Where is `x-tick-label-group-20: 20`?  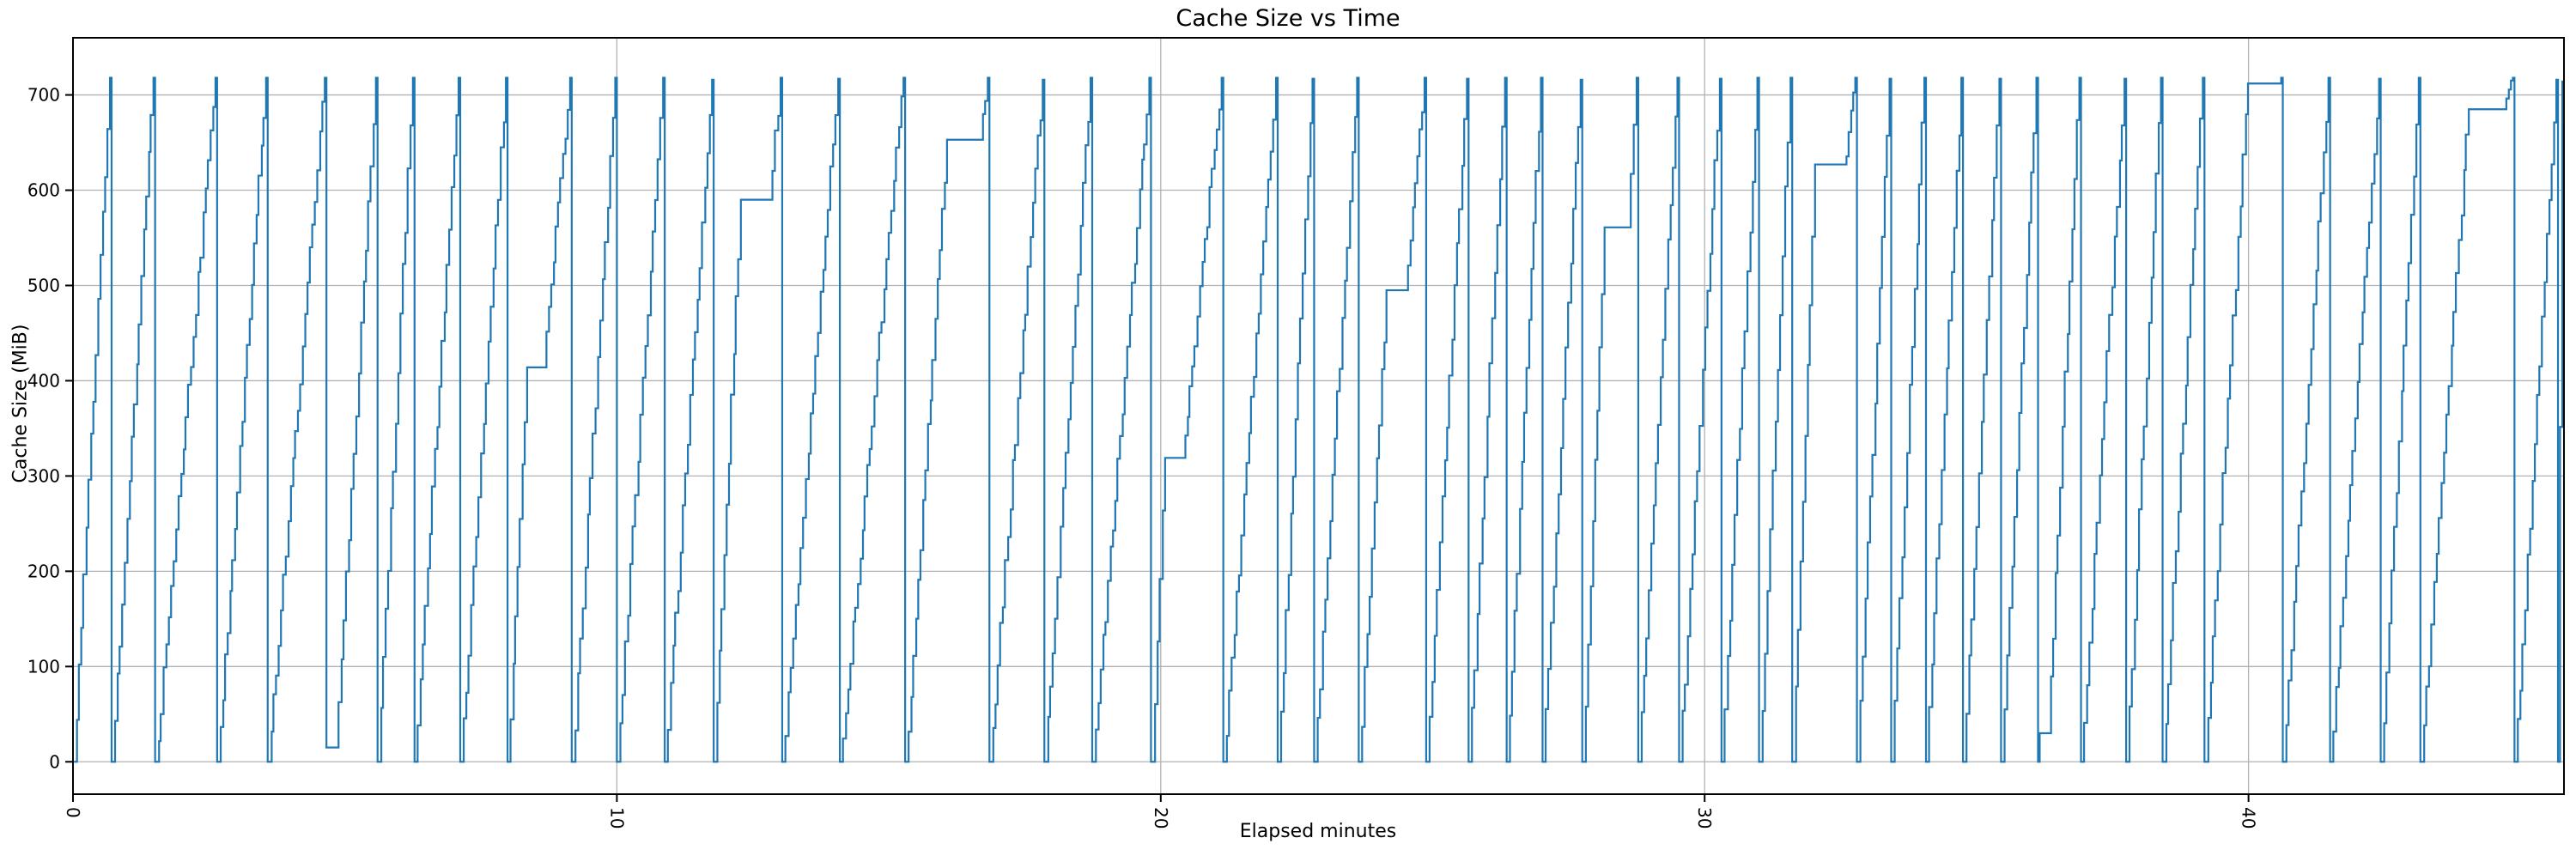 x-tick-label-group-20: 20 is located at coordinates (1161, 818).